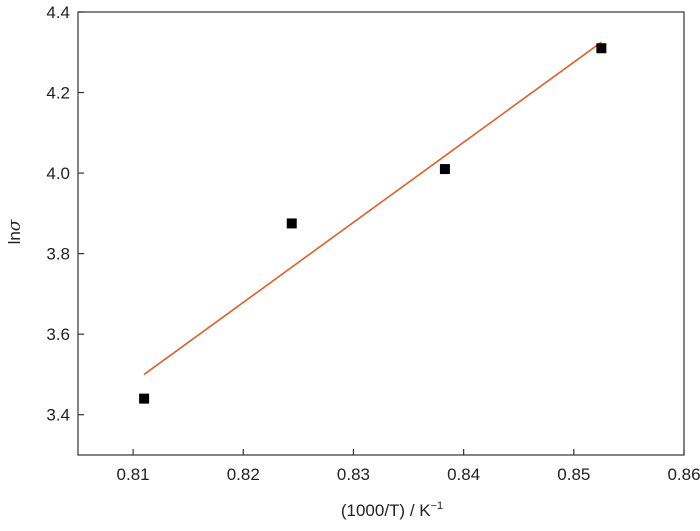 This screenshot has width=700, height=531. What do you see at coordinates (58, 93) in the screenshot?
I see `y-tick-label: 4.2` at bounding box center [58, 93].